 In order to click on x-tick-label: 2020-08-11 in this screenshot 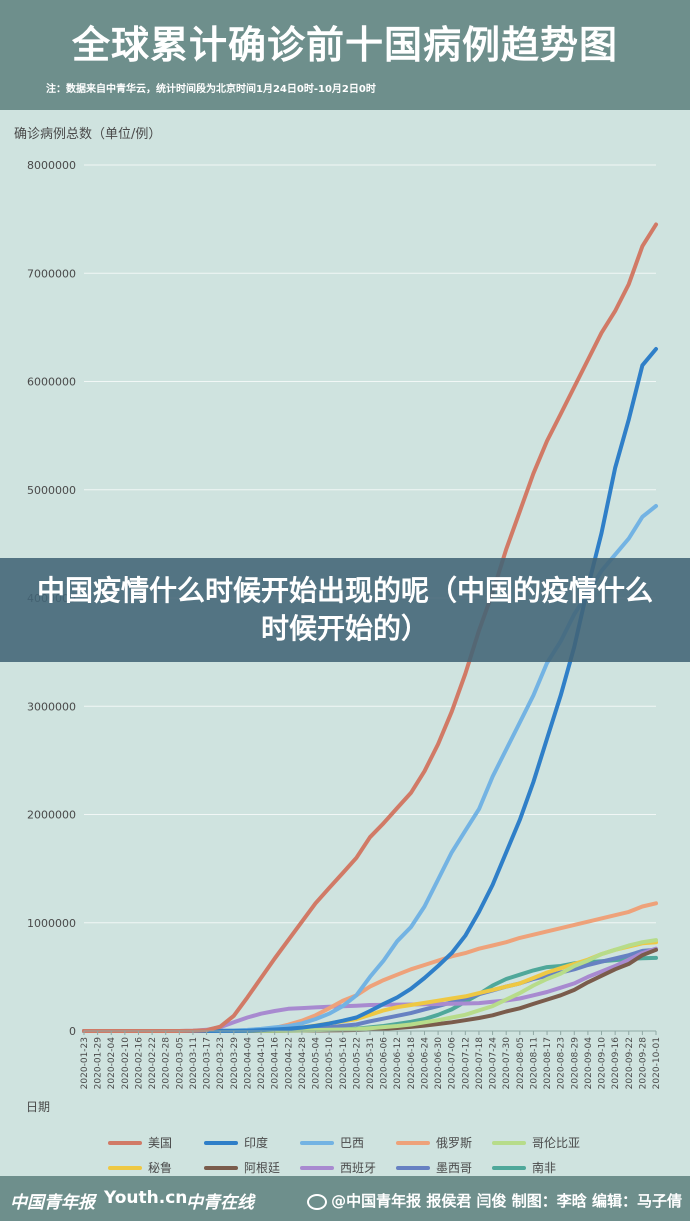, I will do `click(534, 1063)`.